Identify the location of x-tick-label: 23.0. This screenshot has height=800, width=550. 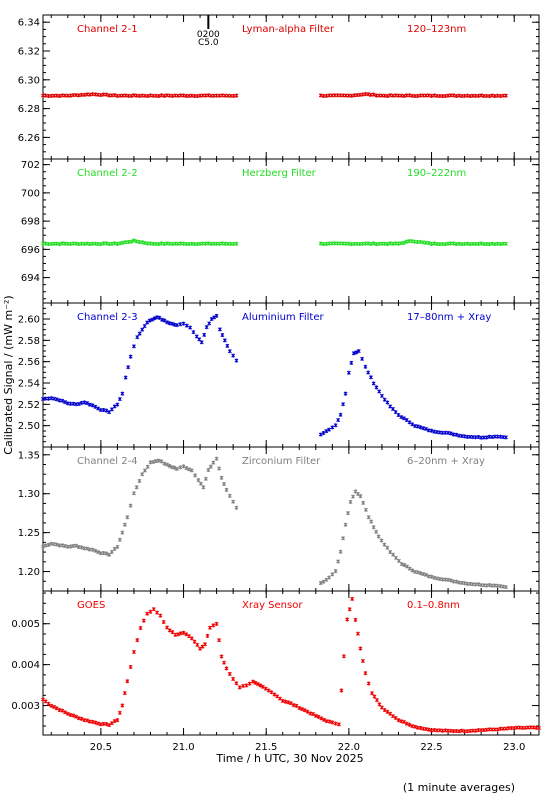
(514, 747).